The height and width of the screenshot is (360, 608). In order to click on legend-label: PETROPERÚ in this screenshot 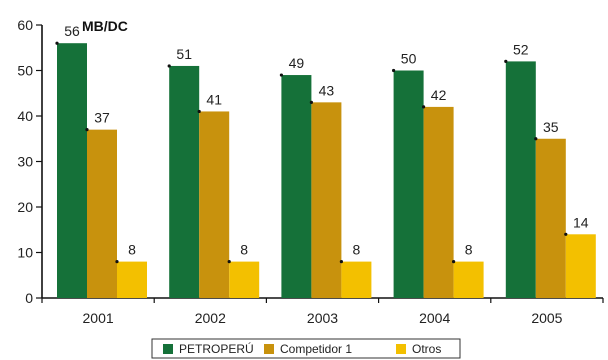, I will do `click(216, 348)`.